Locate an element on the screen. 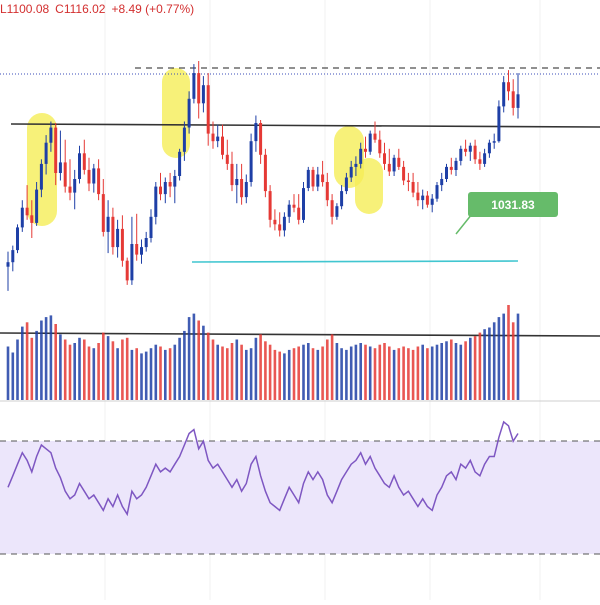 This screenshot has width=600, height=605. rsi-line is located at coordinates (263, 468).